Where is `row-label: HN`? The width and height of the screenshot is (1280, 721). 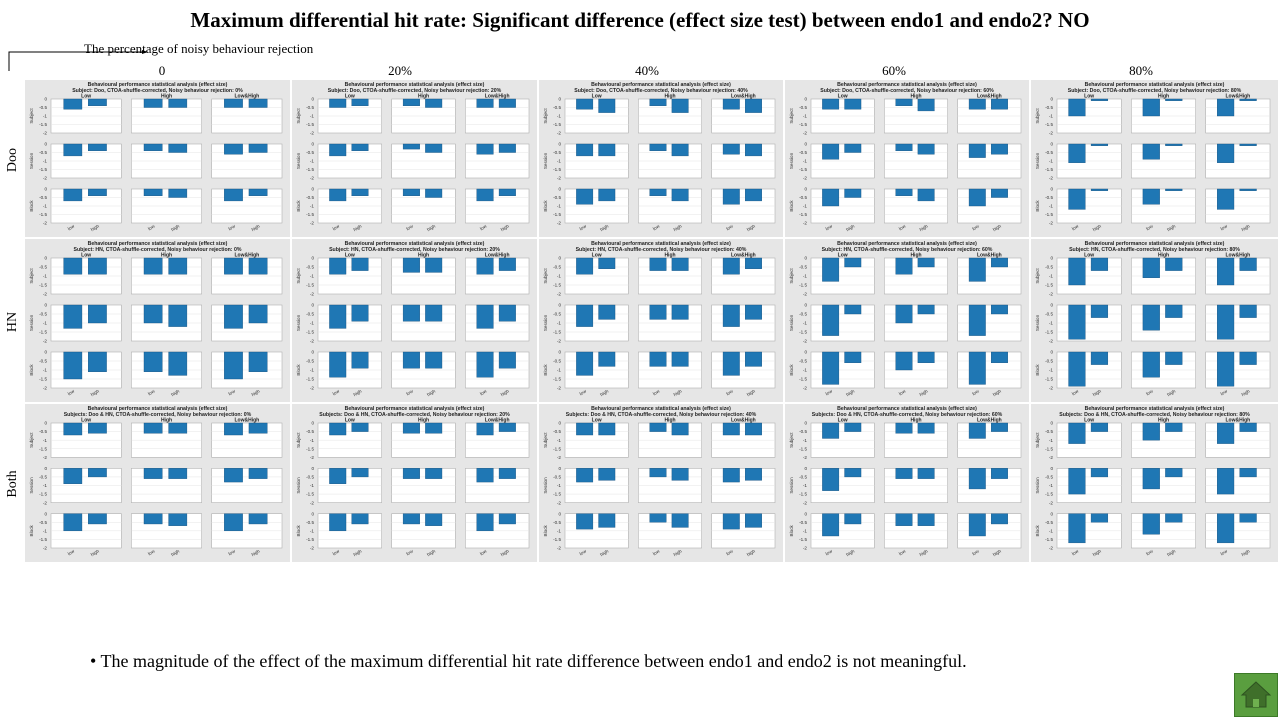
row-label: HN is located at coordinates (13, 321).